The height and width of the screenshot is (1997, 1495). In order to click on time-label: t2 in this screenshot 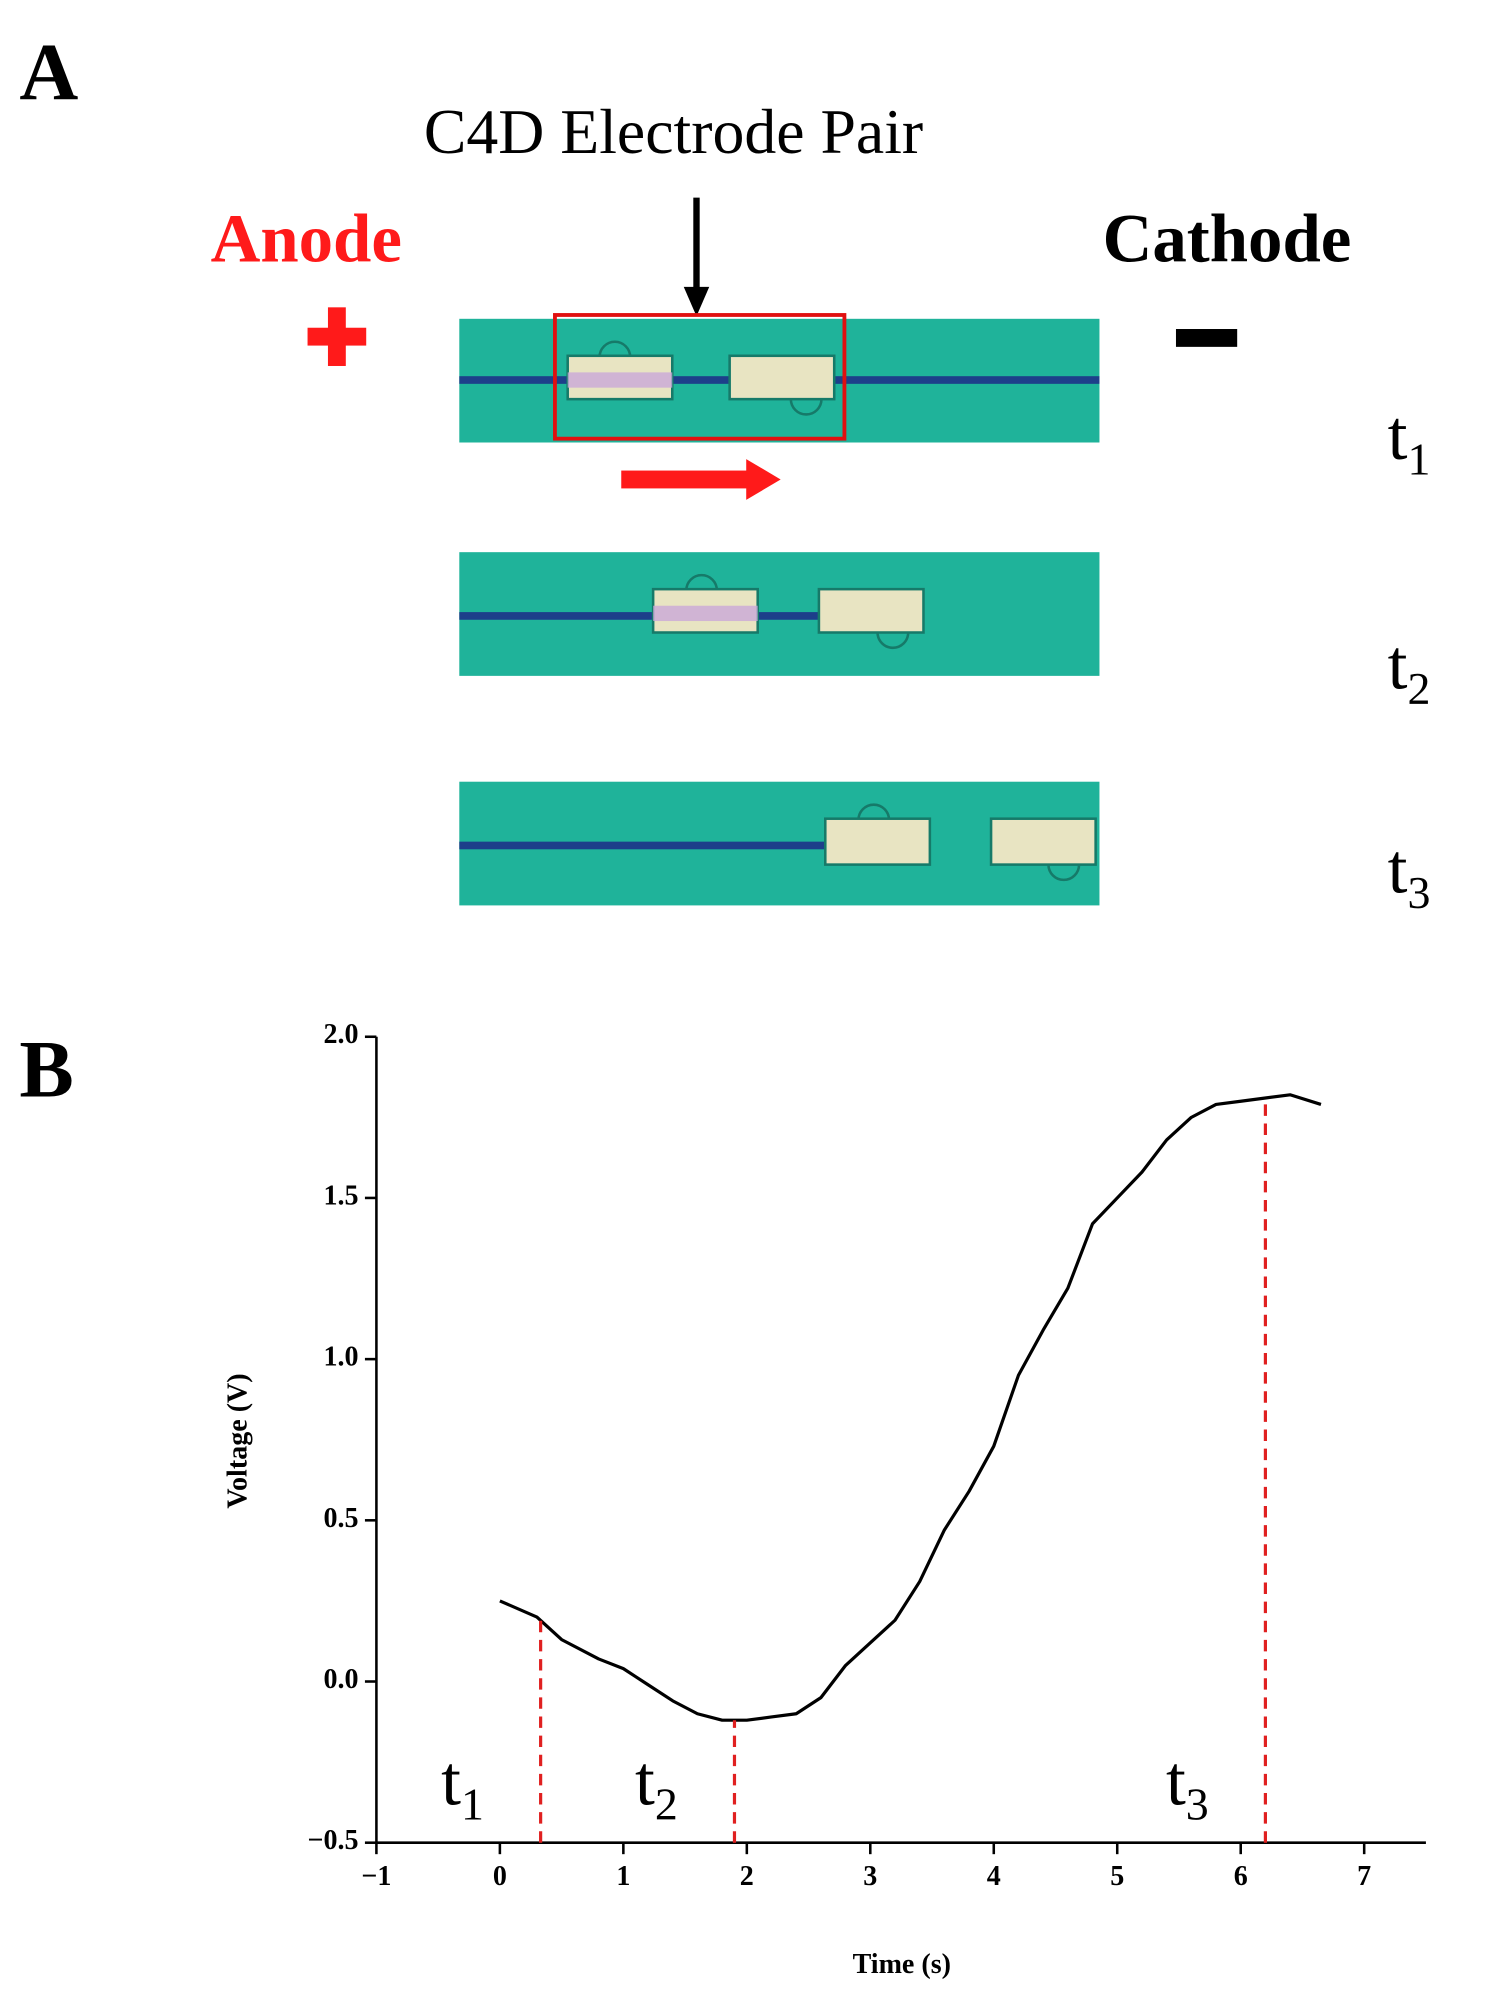, I will do `click(1409, 670)`.